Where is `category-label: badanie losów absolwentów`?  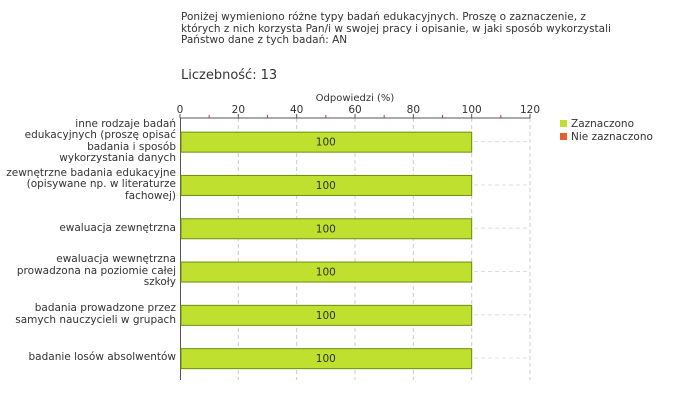
category-label: badanie losów absolwentów is located at coordinates (102, 358).